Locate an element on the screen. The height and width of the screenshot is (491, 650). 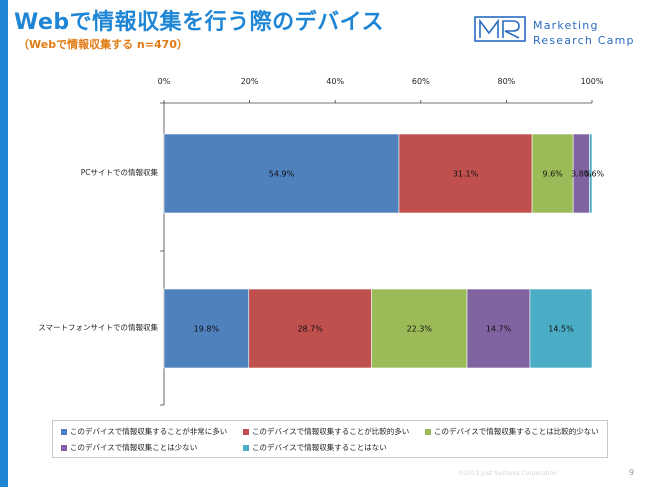
page-title: Webで情報収集を行う際のデバイス is located at coordinates (199, 22).